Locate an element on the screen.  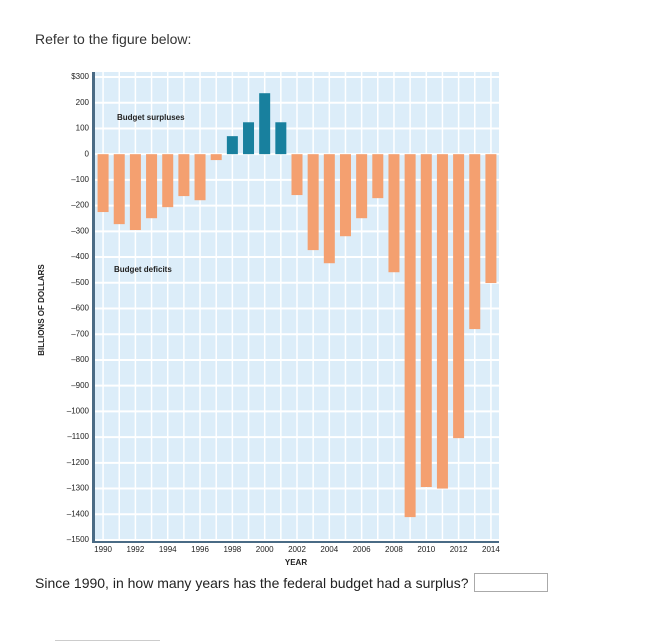
y-tick-label: –900 is located at coordinates (80, 385).